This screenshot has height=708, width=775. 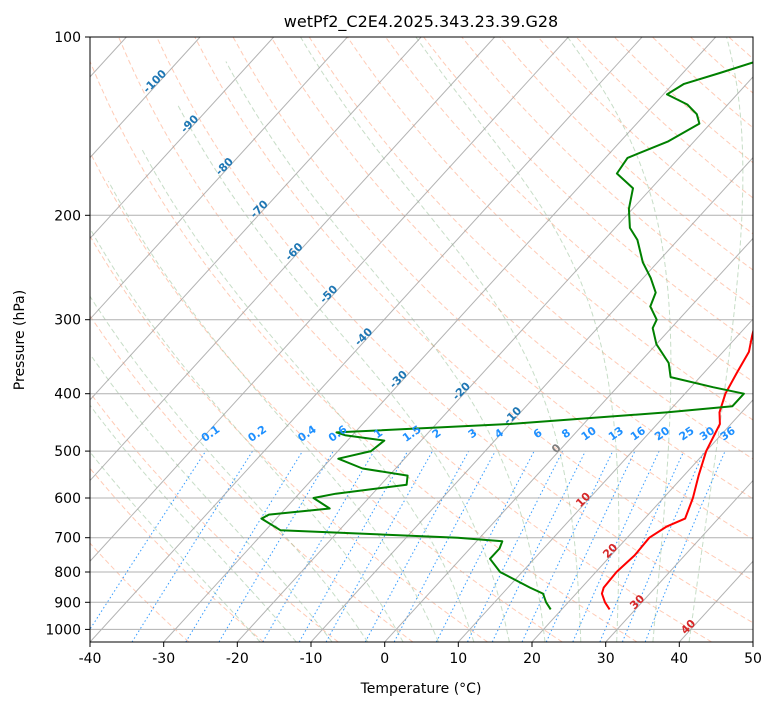 What do you see at coordinates (67, 395) in the screenshot?
I see `y-tick-label: 400` at bounding box center [67, 395].